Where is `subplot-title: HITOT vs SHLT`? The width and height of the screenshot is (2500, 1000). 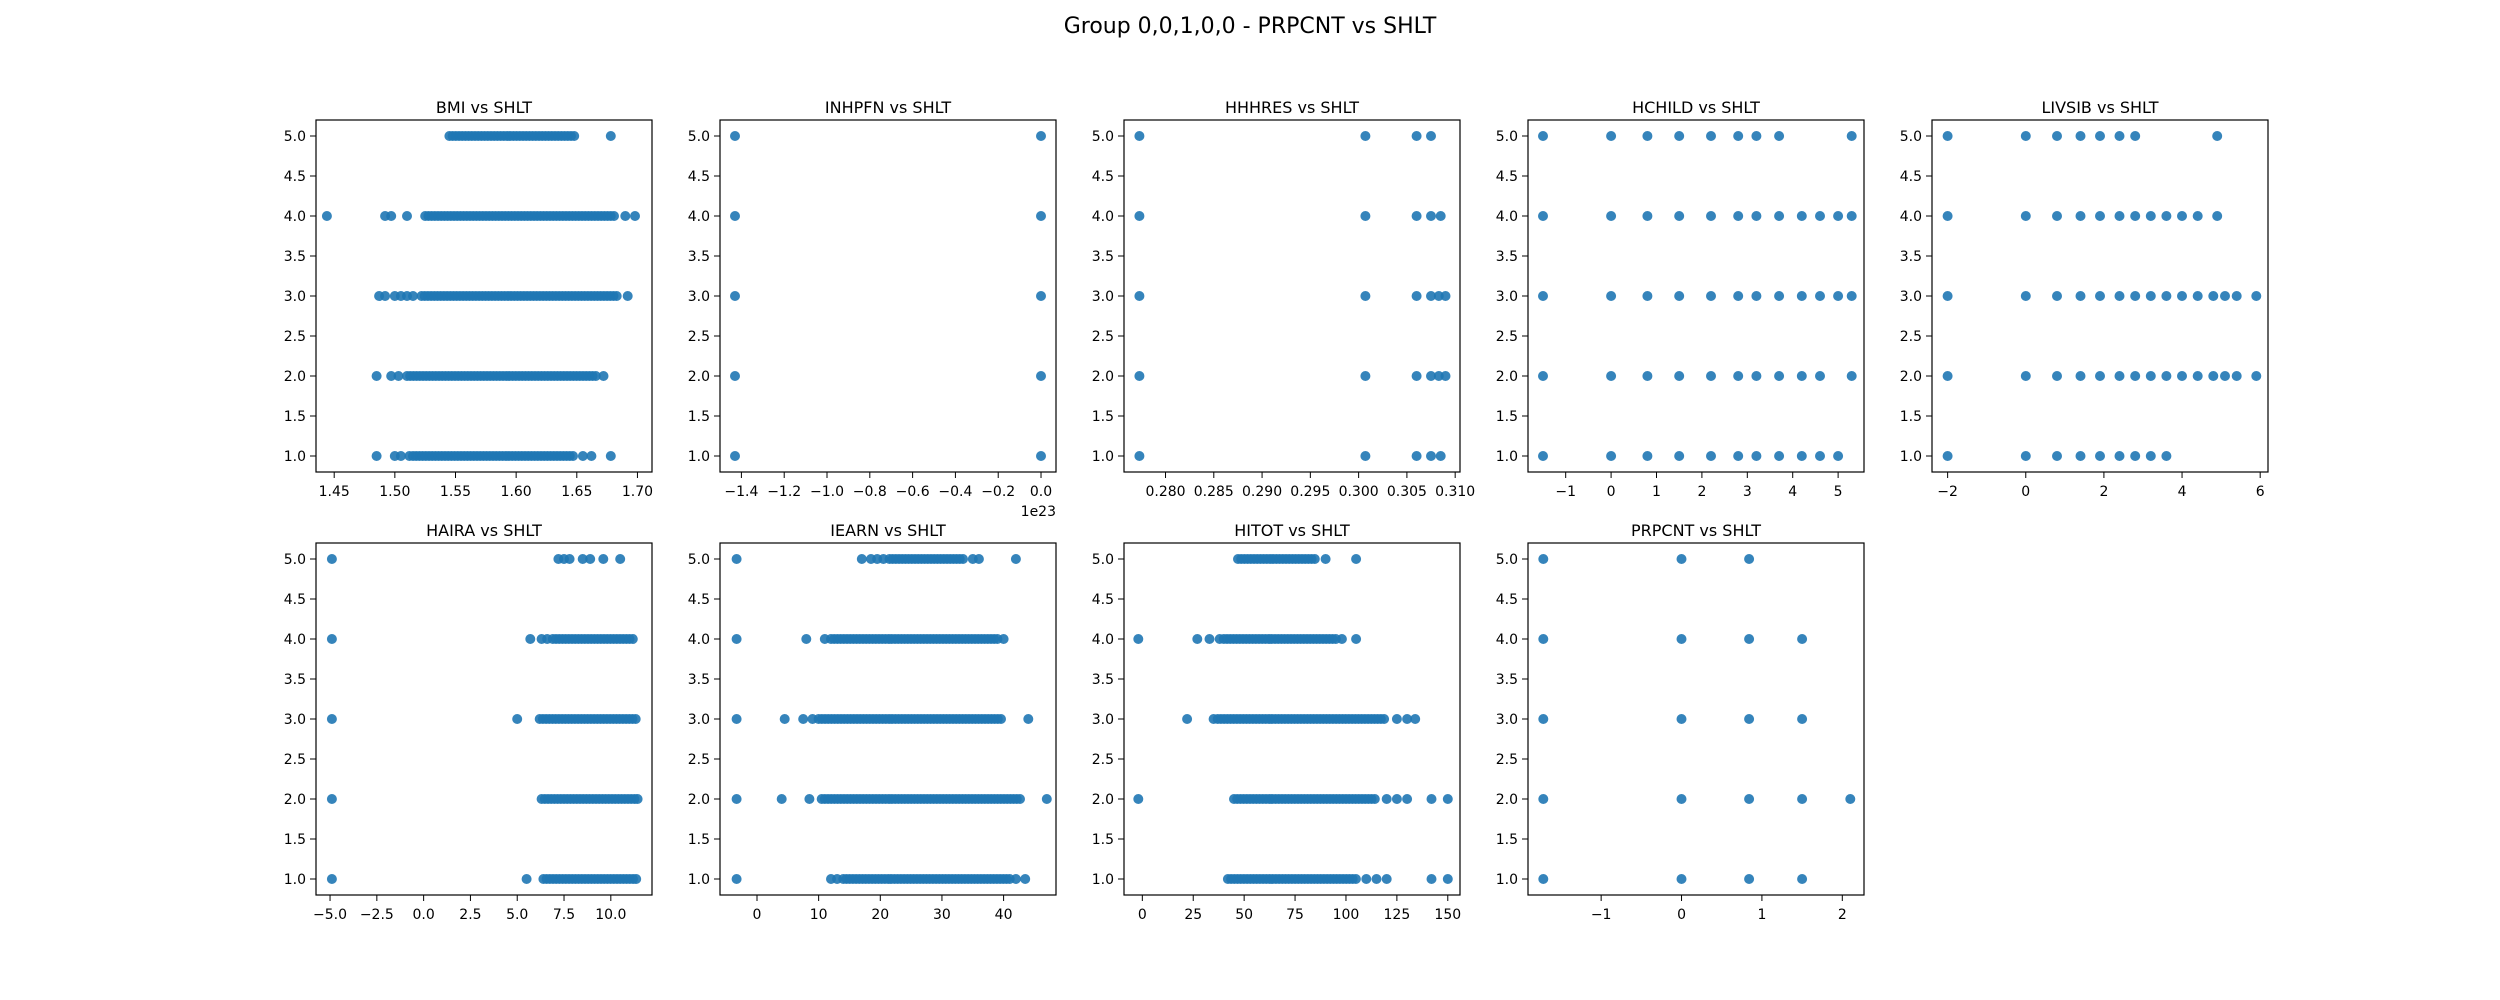 subplot-title: HITOT vs SHLT is located at coordinates (1292, 530).